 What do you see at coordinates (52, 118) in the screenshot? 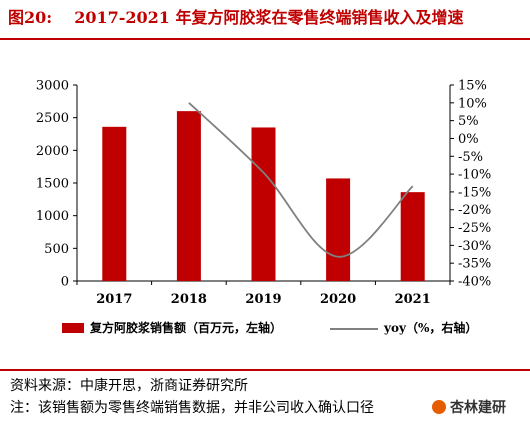
I see `left-tick-label: 2500` at bounding box center [52, 118].